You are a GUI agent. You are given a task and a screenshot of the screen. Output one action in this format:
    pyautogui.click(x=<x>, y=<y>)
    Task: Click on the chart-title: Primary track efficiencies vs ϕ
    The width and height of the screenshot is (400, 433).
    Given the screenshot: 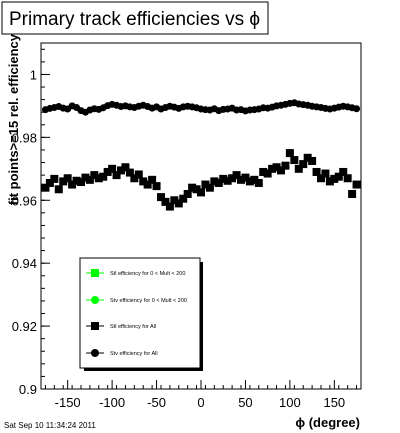 What is the action you would take?
    pyautogui.click(x=134, y=19)
    